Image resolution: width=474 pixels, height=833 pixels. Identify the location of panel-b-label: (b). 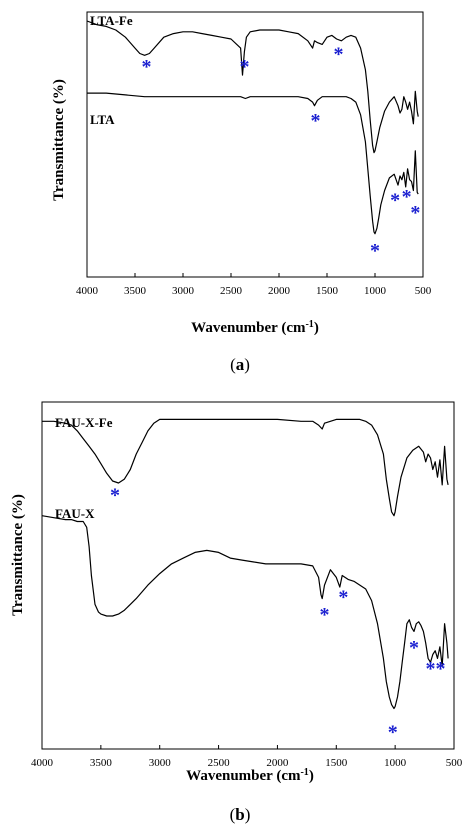
(240, 814).